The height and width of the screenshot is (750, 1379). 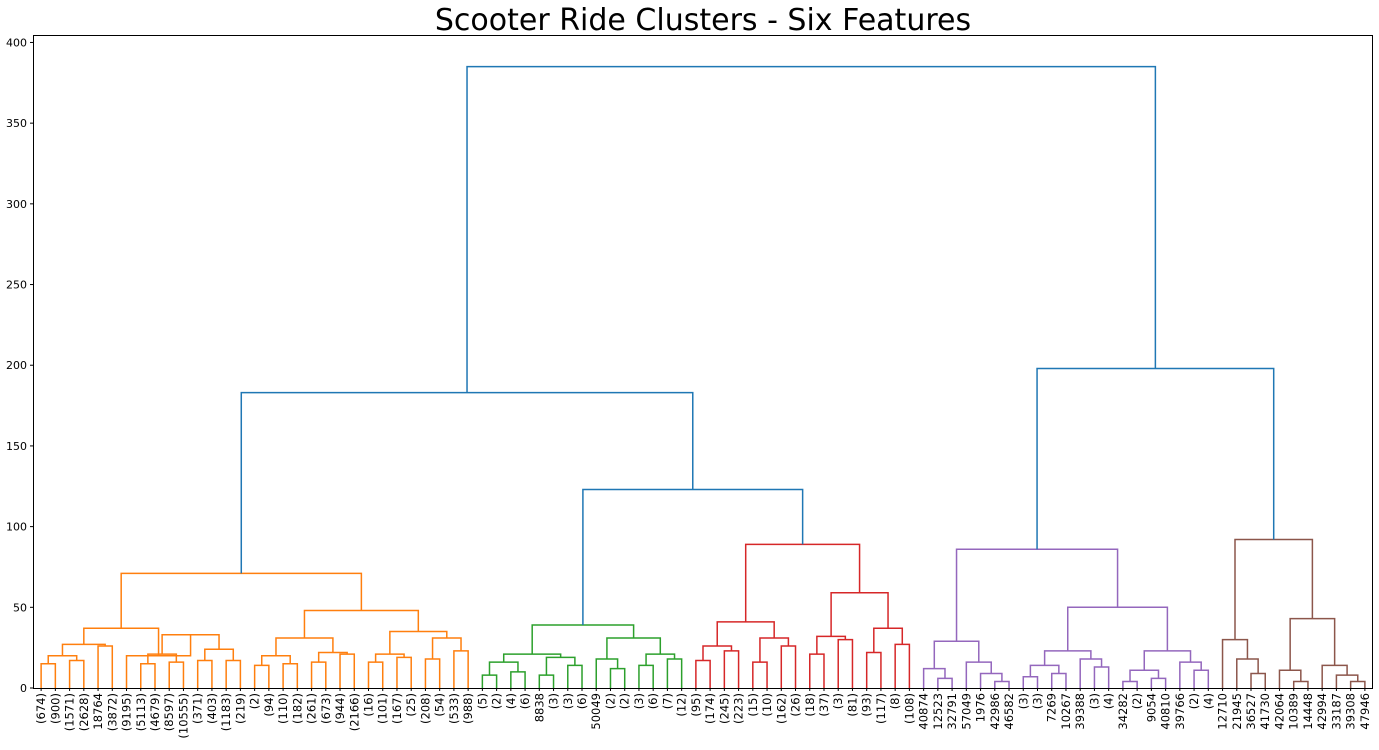 I want to click on leaf-label: (4679), so click(x=155, y=712).